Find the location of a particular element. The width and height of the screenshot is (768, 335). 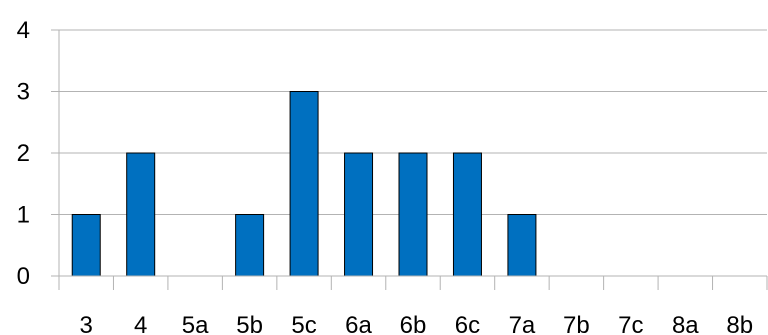

bar-5c is located at coordinates (304, 184).